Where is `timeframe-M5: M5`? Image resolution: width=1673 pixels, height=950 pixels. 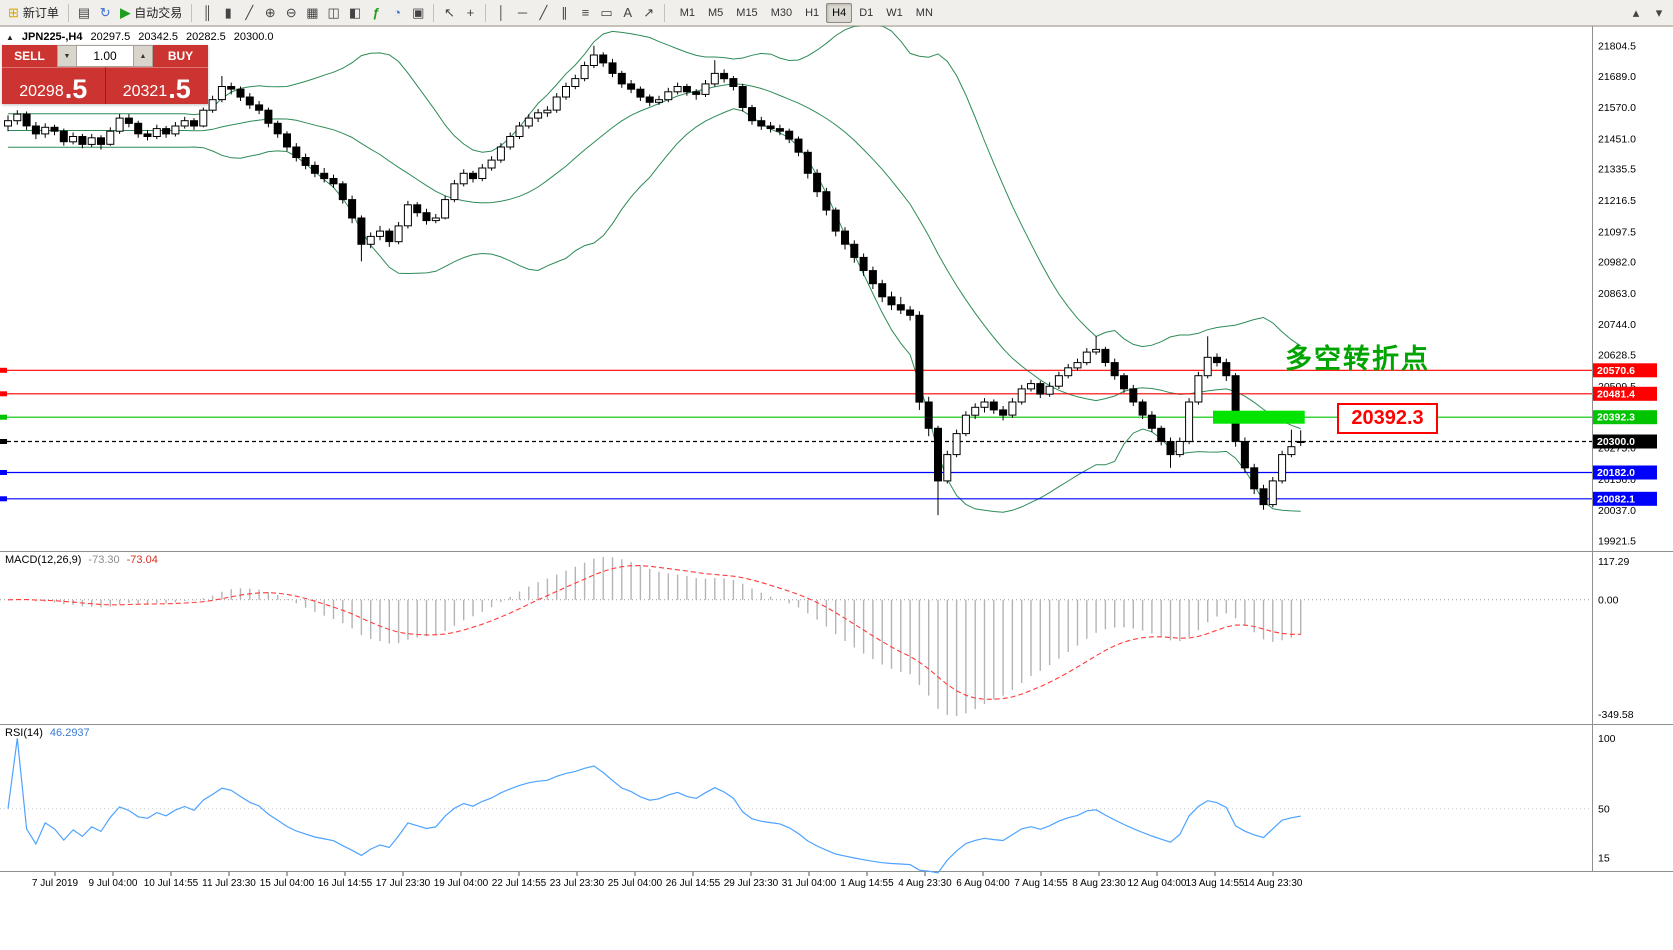 timeframe-M5: M5 is located at coordinates (715, 13).